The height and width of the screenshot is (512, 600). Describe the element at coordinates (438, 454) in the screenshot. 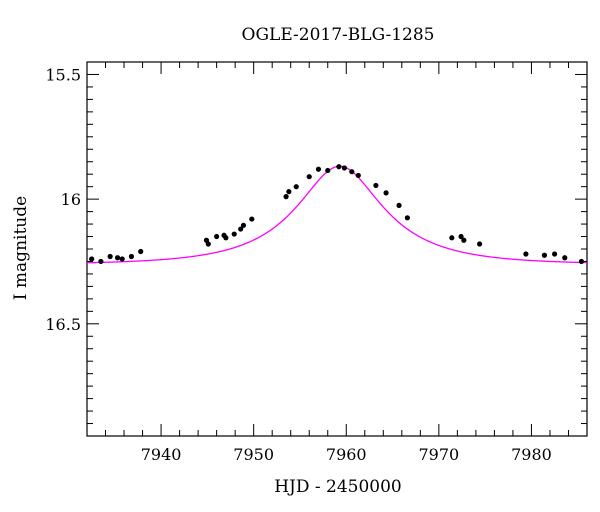

I see `x-tick-label: 7970` at that location.